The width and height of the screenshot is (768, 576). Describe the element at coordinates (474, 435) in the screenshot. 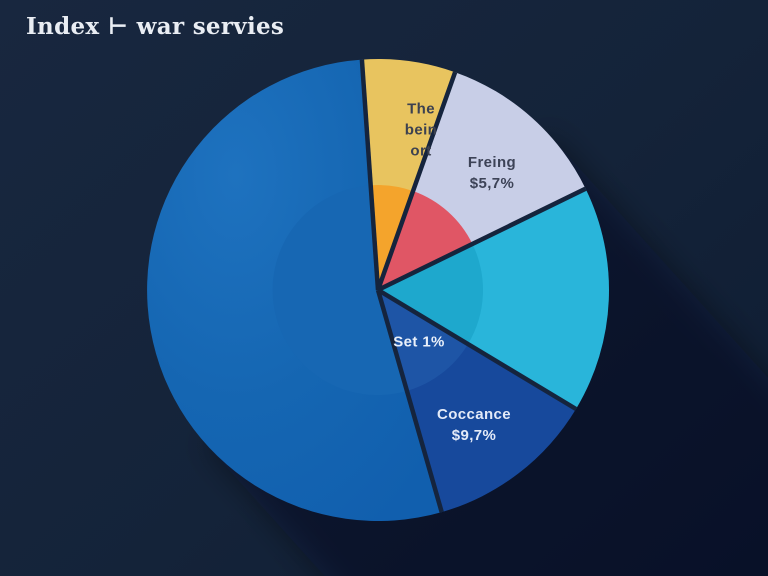

I see `slice-label-value: $9,7%` at that location.